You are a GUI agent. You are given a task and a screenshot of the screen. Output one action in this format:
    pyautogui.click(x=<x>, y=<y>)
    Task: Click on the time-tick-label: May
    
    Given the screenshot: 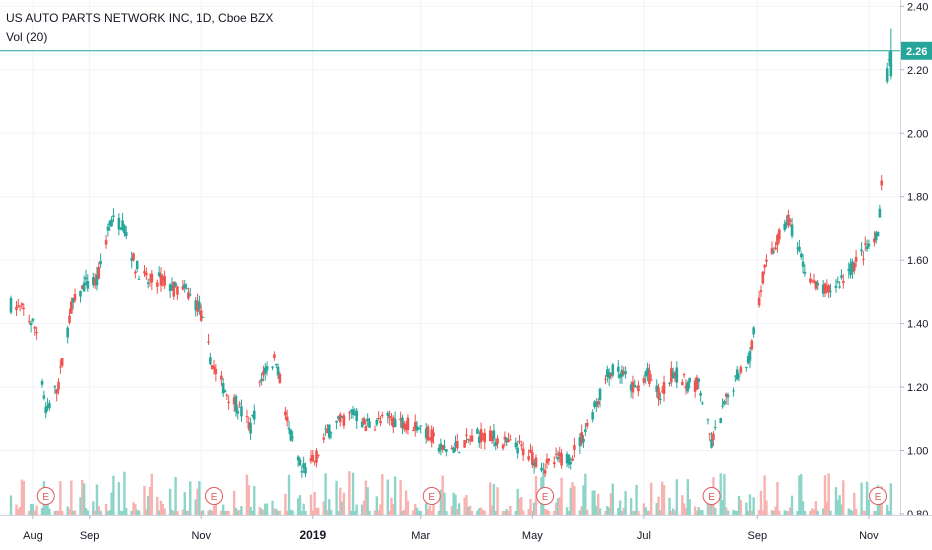 What is the action you would take?
    pyautogui.click(x=532, y=536)
    